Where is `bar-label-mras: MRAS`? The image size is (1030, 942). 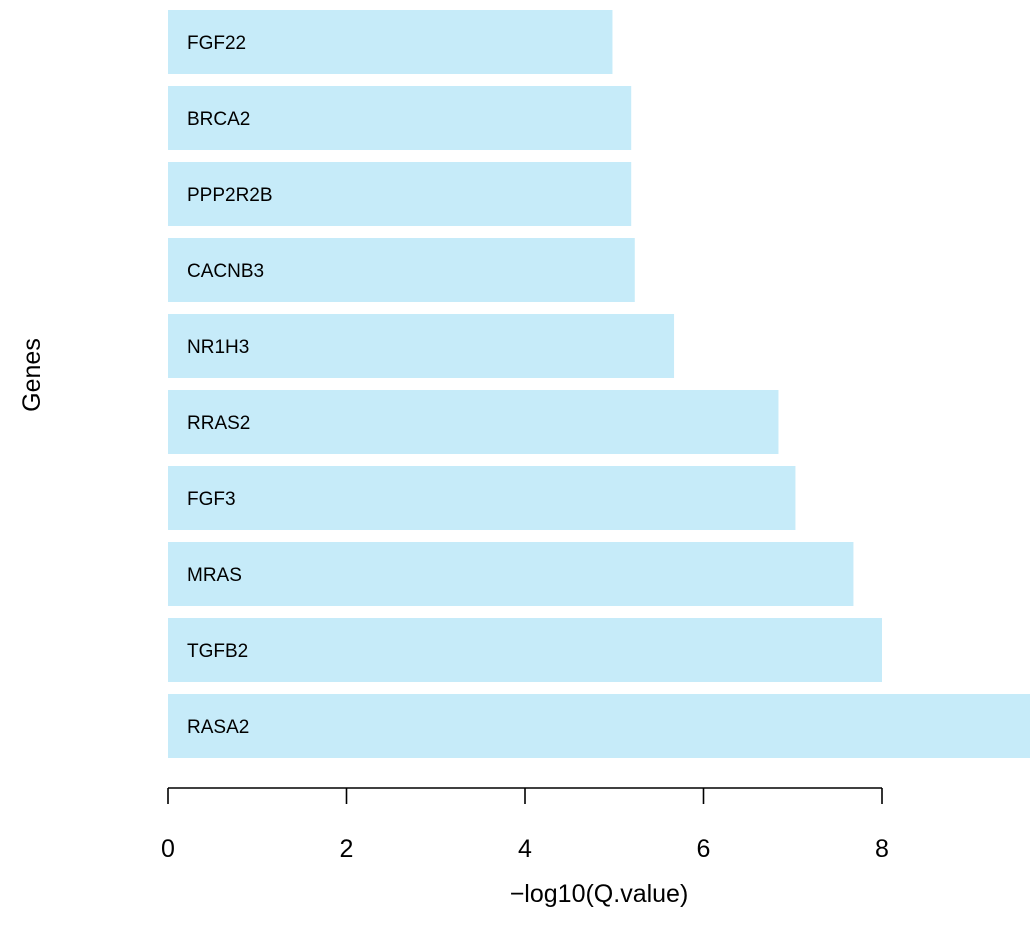
bar-label-mras: MRAS is located at coordinates (214, 575).